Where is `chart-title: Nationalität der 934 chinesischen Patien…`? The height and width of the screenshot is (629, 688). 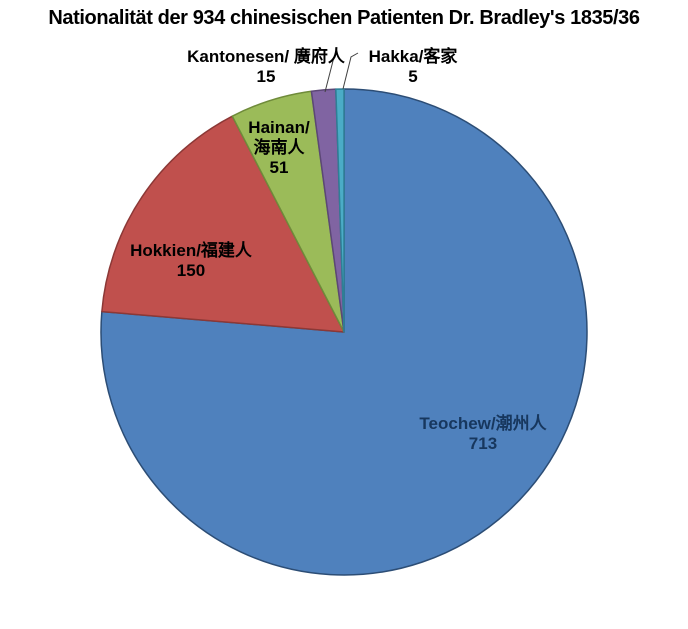
chart-title: Nationalität der 934 chinesischen Patien… is located at coordinates (344, 18).